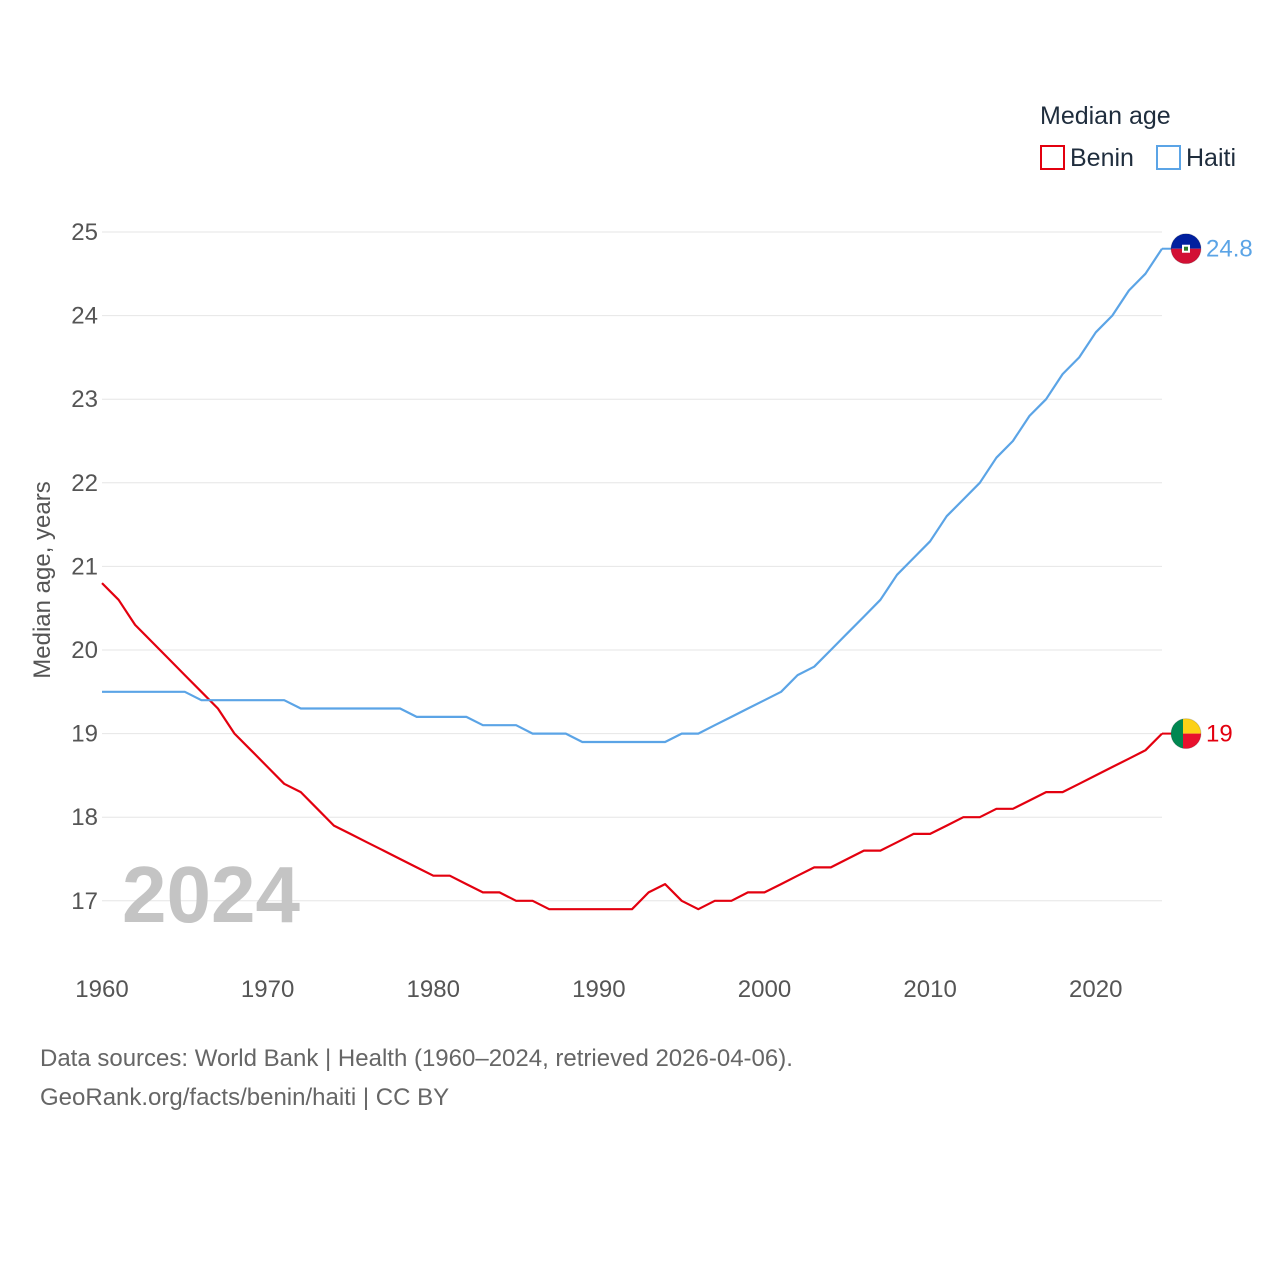 The image size is (1280, 1280). I want to click on end-value-label-benin: 19, so click(1219, 734).